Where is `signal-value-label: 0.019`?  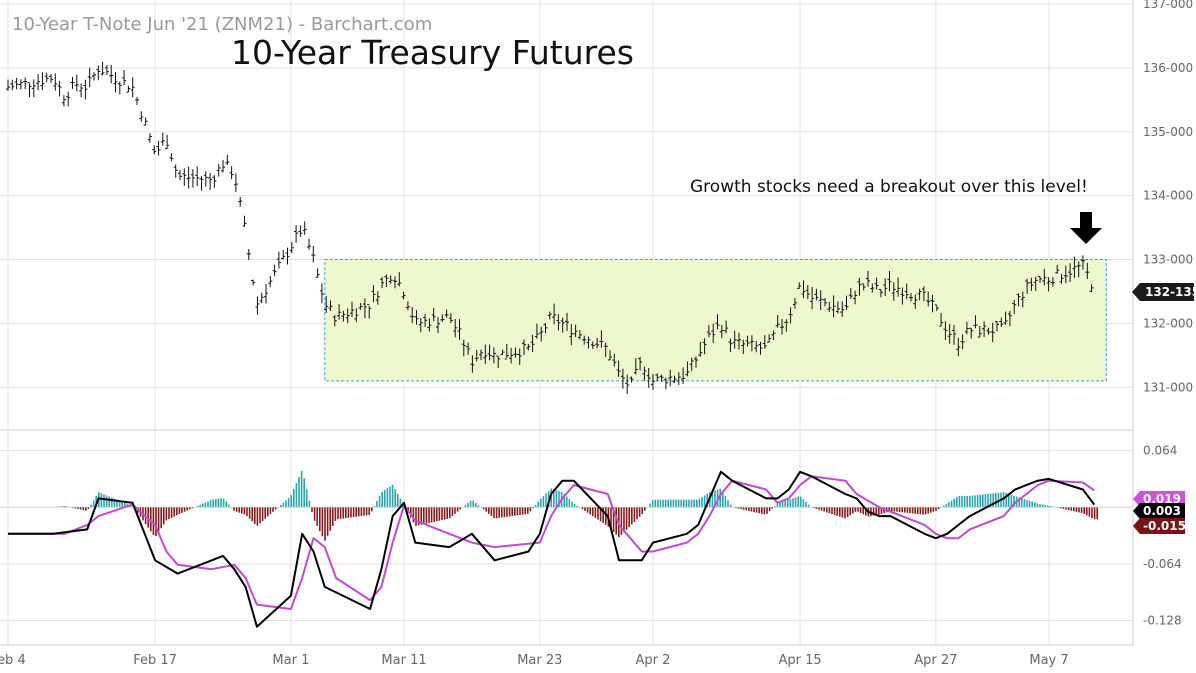
signal-value-label: 0.019 is located at coordinates (1162, 499).